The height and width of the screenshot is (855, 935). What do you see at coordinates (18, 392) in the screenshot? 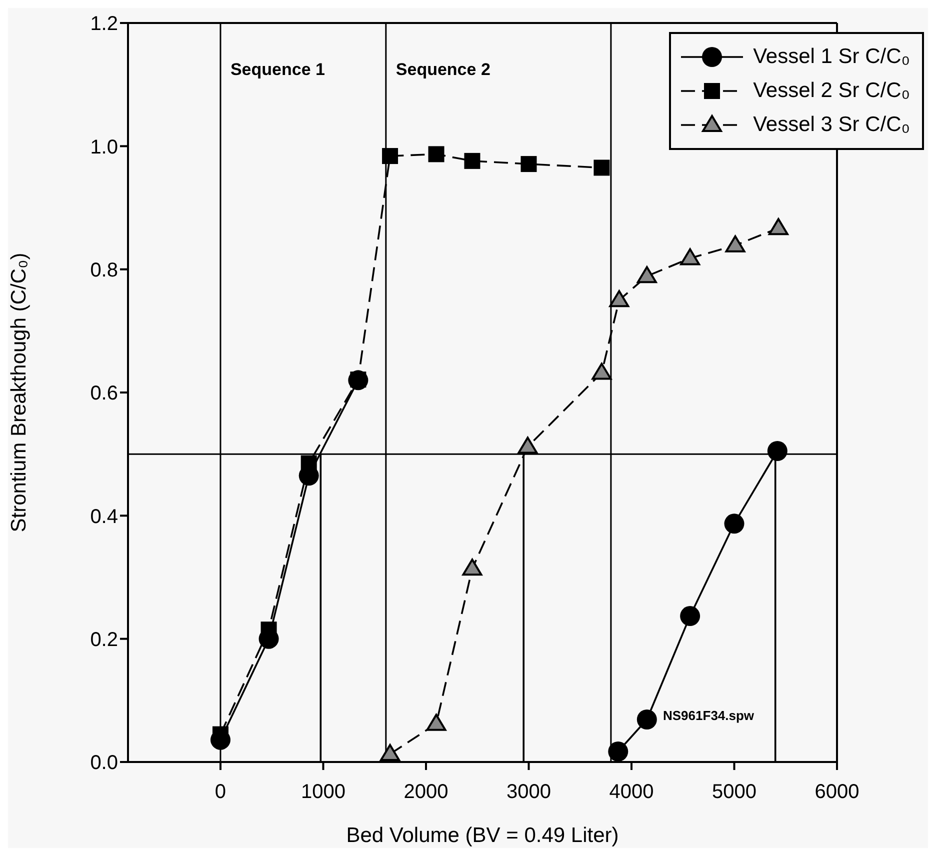
I see `y-axis-title: Strontium Breakthough (C/C₀)` at bounding box center [18, 392].